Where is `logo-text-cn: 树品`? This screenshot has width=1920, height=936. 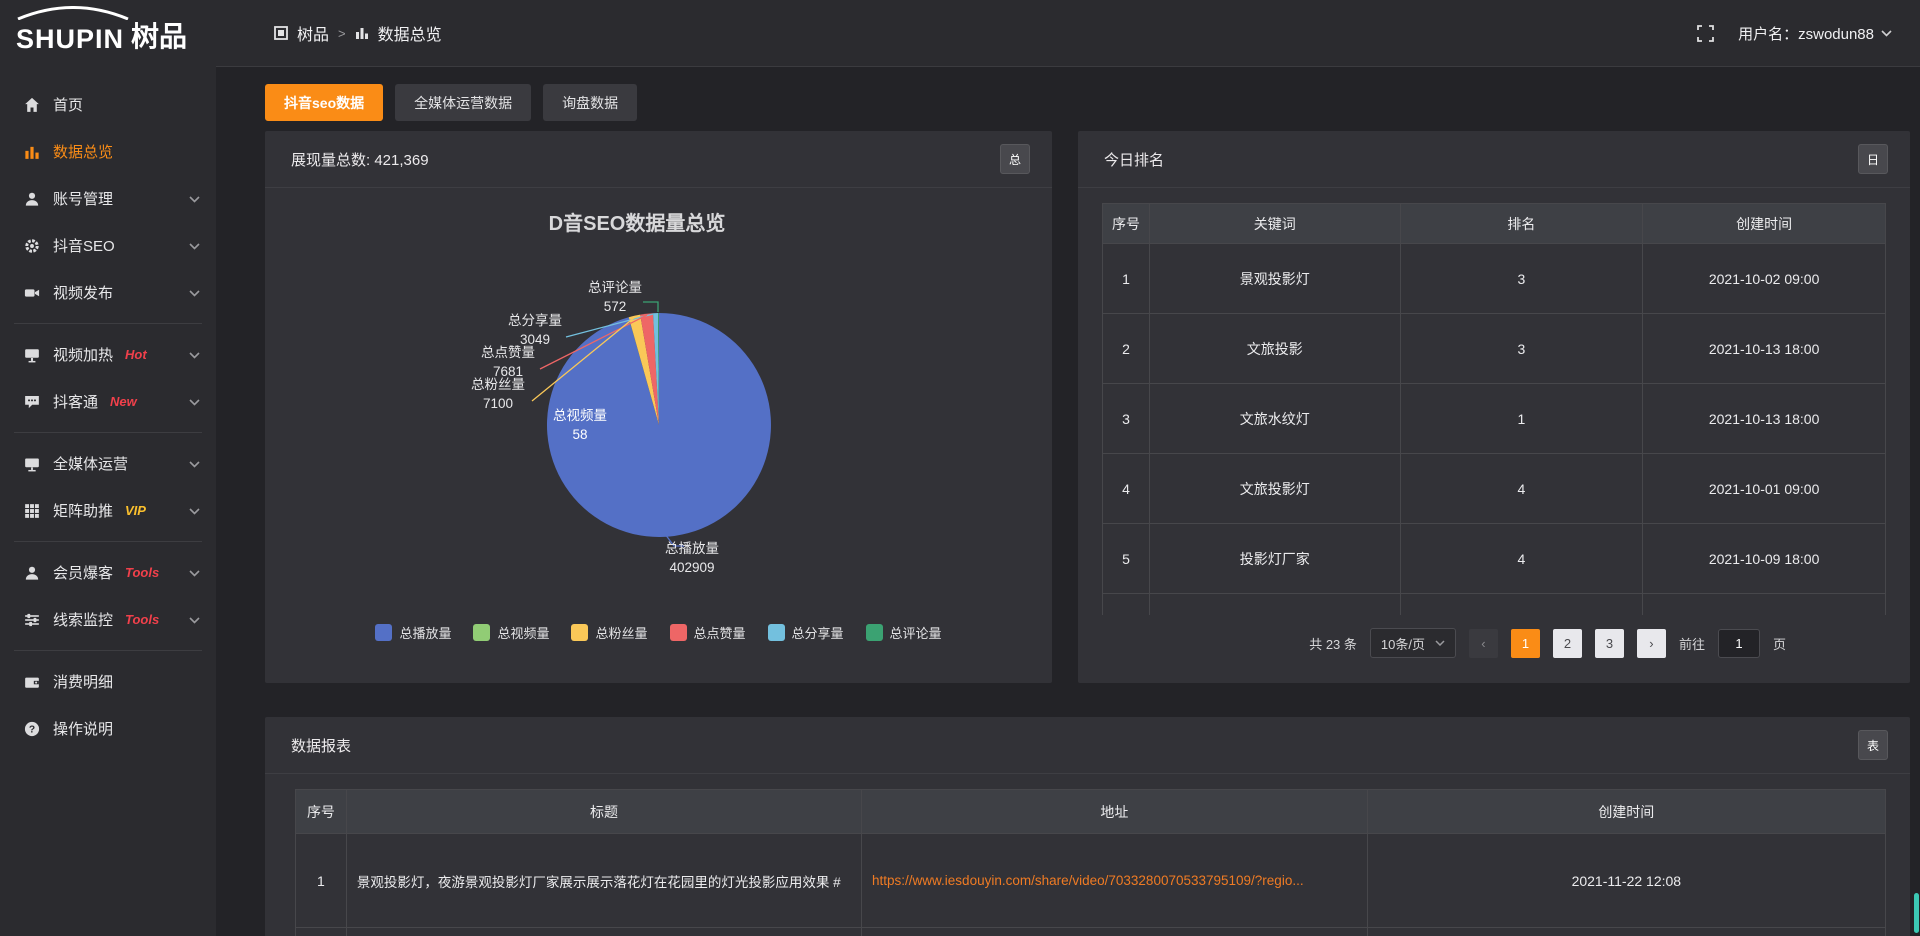 logo-text-cn: 树品 is located at coordinates (159, 36).